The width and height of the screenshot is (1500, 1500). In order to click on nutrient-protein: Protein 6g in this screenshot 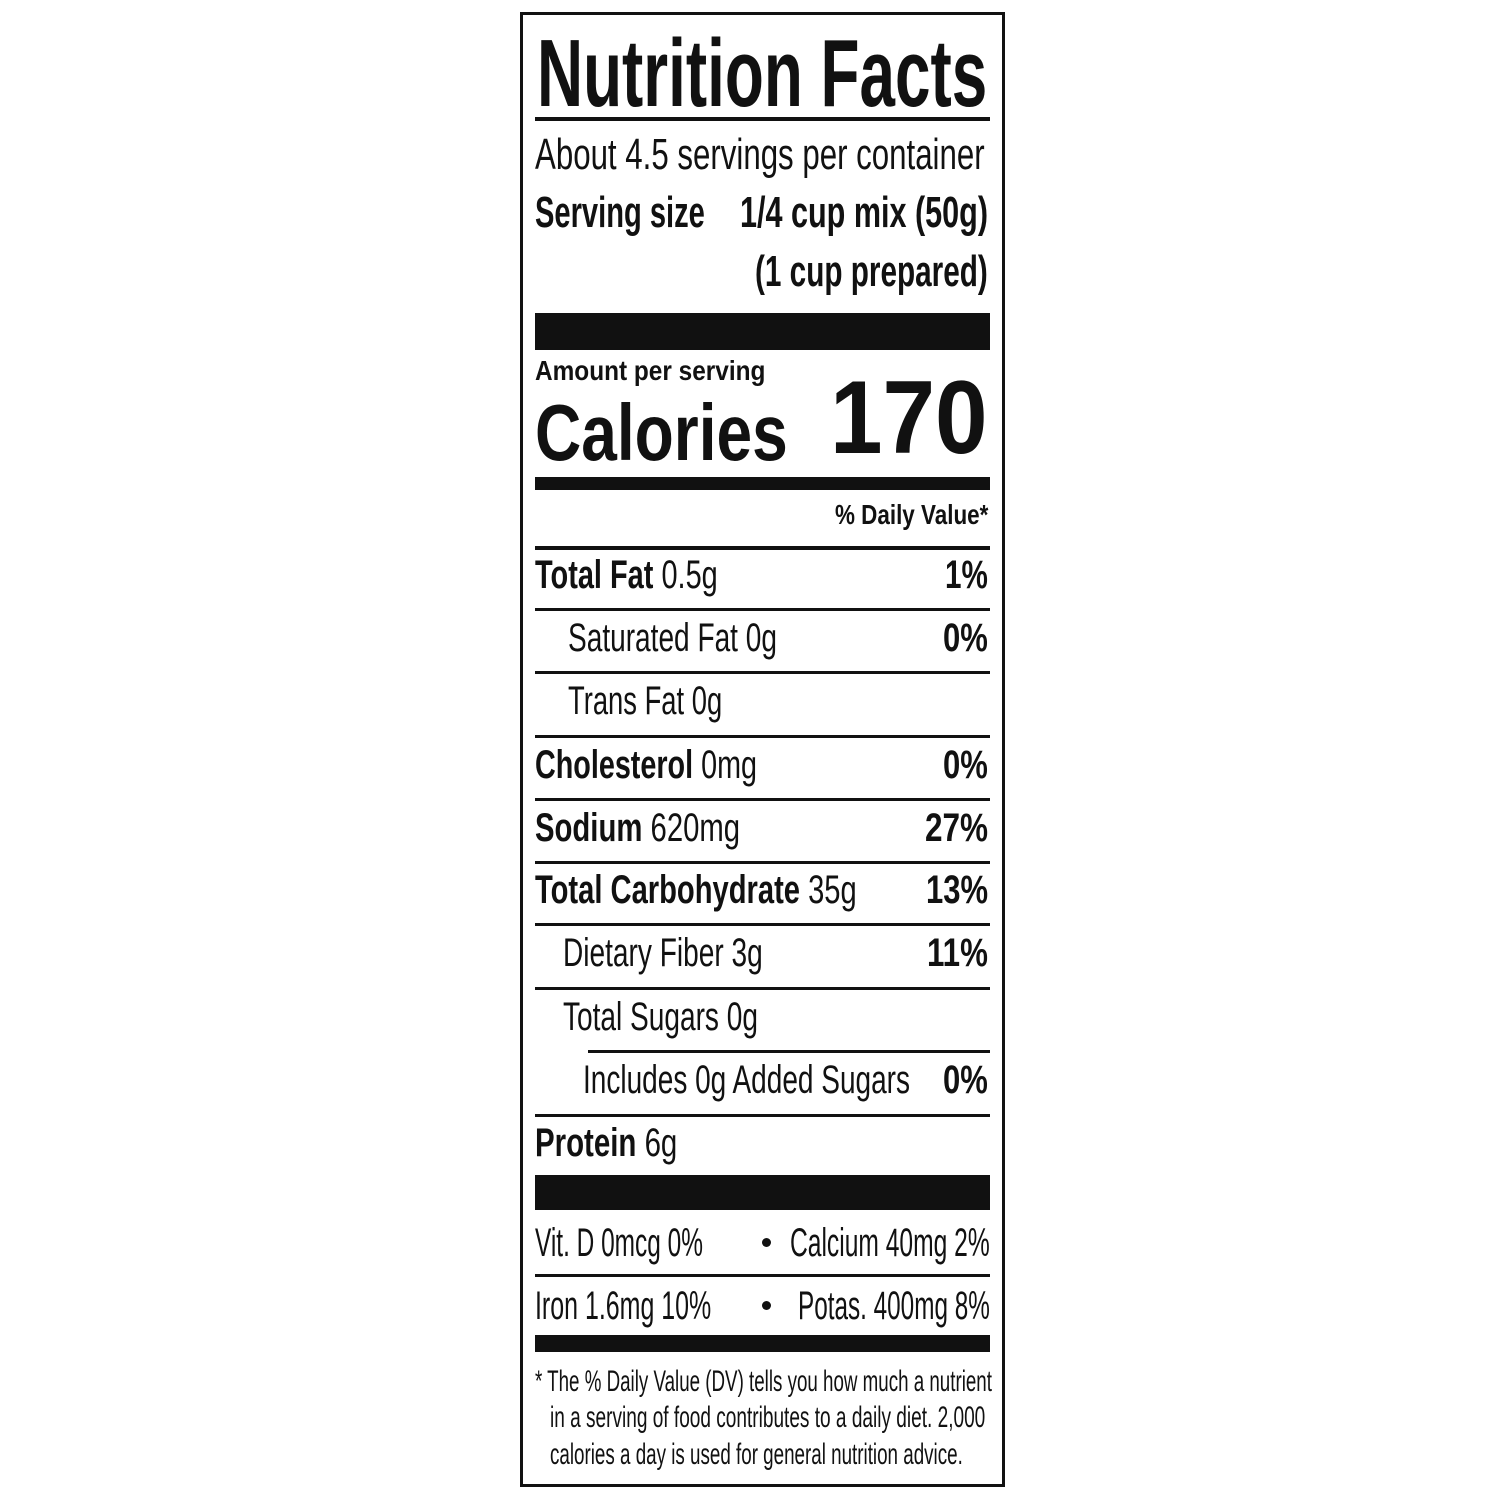, I will do `click(606, 1143)`.